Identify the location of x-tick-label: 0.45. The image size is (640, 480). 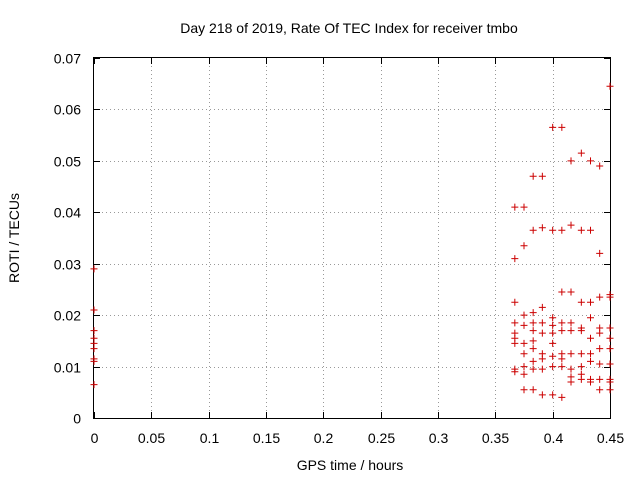
(610, 438).